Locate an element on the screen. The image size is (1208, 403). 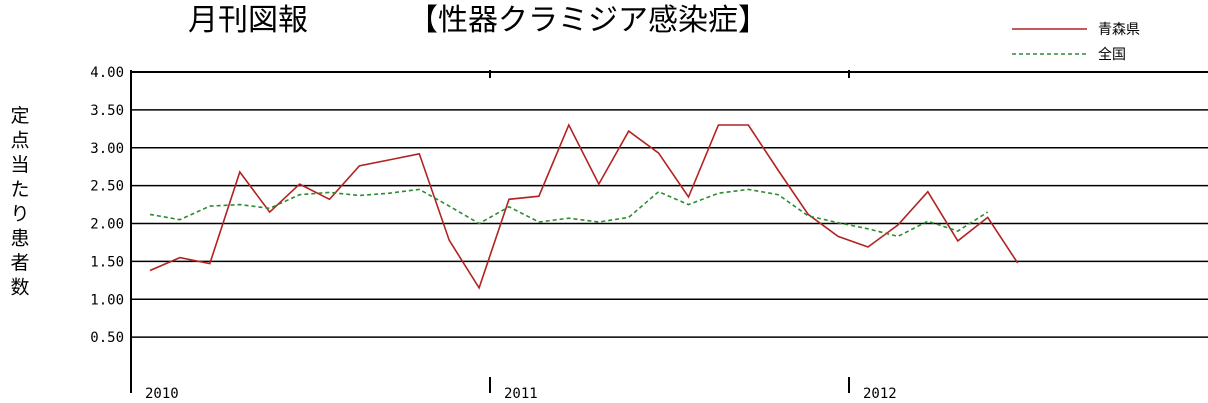
legend-label-aomori: 青森県 is located at coordinates (1119, 30).